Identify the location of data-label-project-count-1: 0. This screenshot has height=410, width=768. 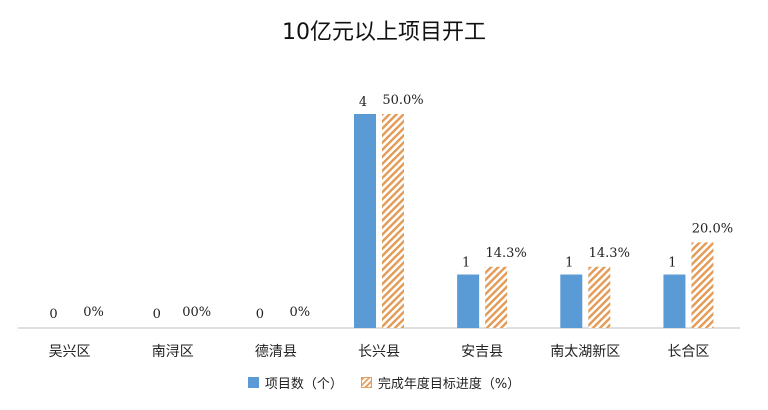
(157, 314).